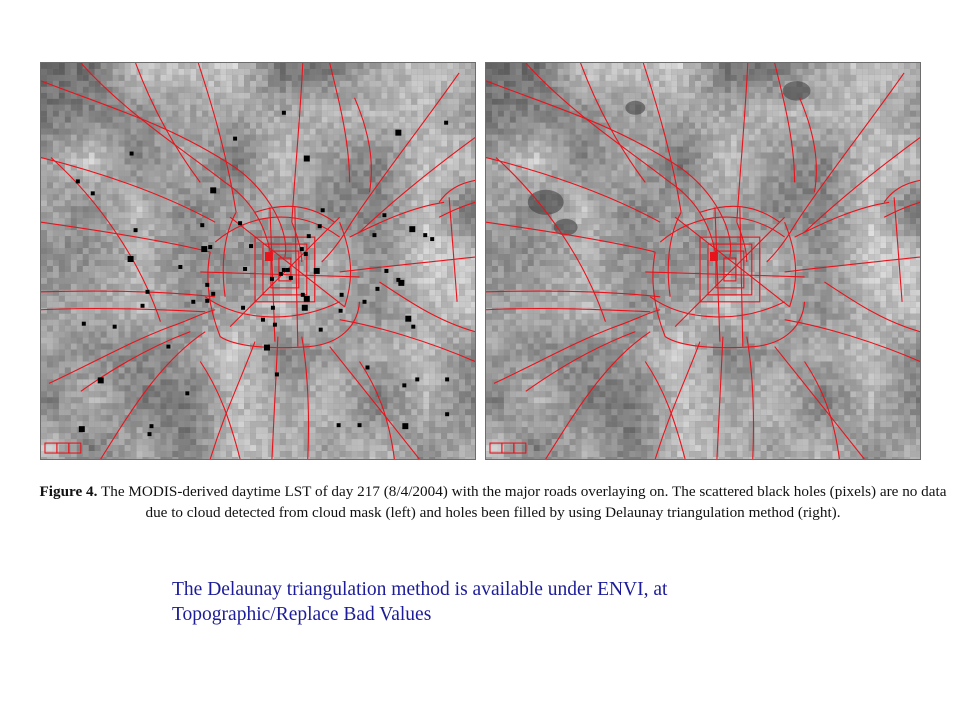  Describe the element at coordinates (68, 491) in the screenshot. I see `figure-label: Figure 4.` at that location.